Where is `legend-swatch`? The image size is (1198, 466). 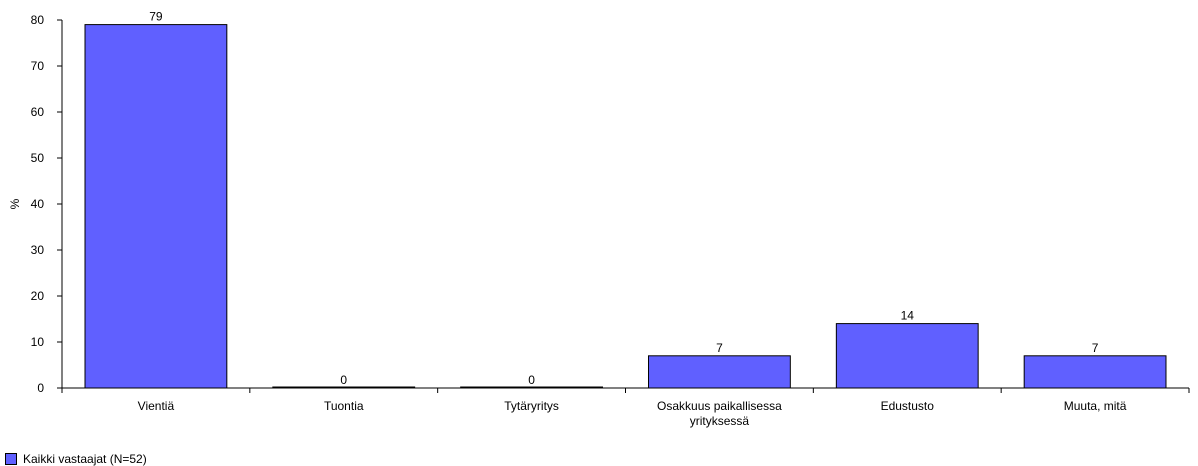 legend-swatch is located at coordinates (11, 459).